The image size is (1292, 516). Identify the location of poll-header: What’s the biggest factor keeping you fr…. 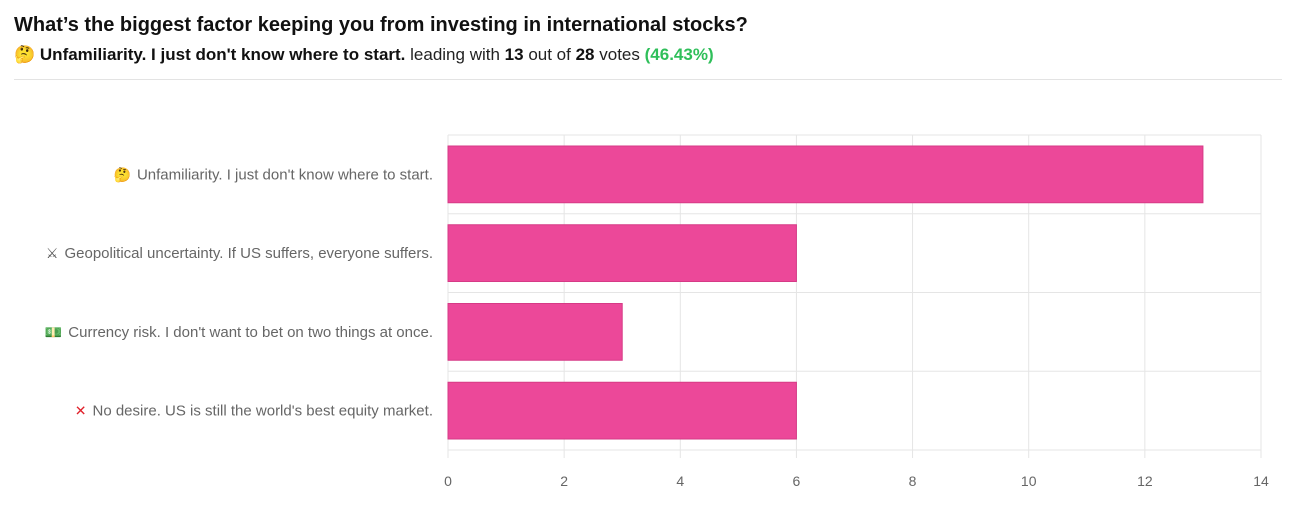
(648, 39).